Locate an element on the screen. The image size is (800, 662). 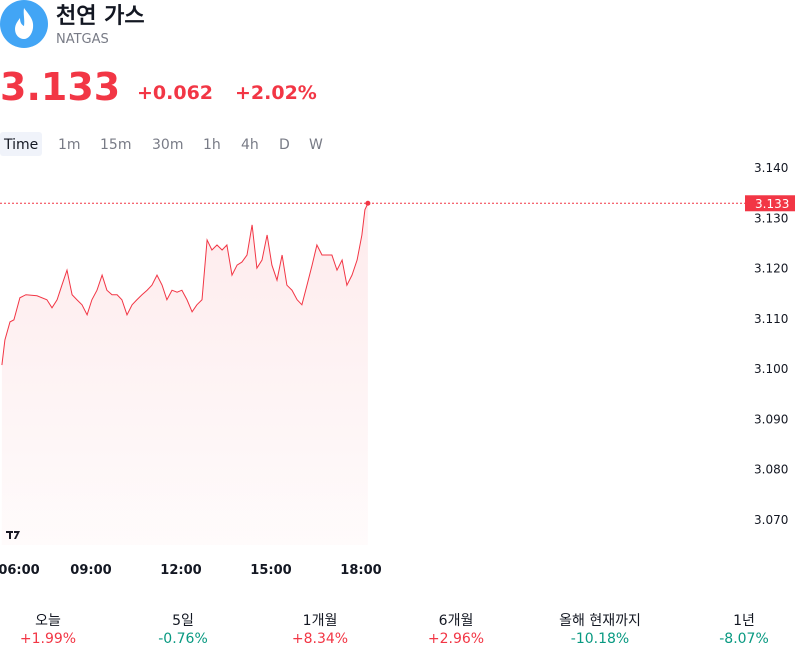
period-label: 5일 is located at coordinates (183, 621).